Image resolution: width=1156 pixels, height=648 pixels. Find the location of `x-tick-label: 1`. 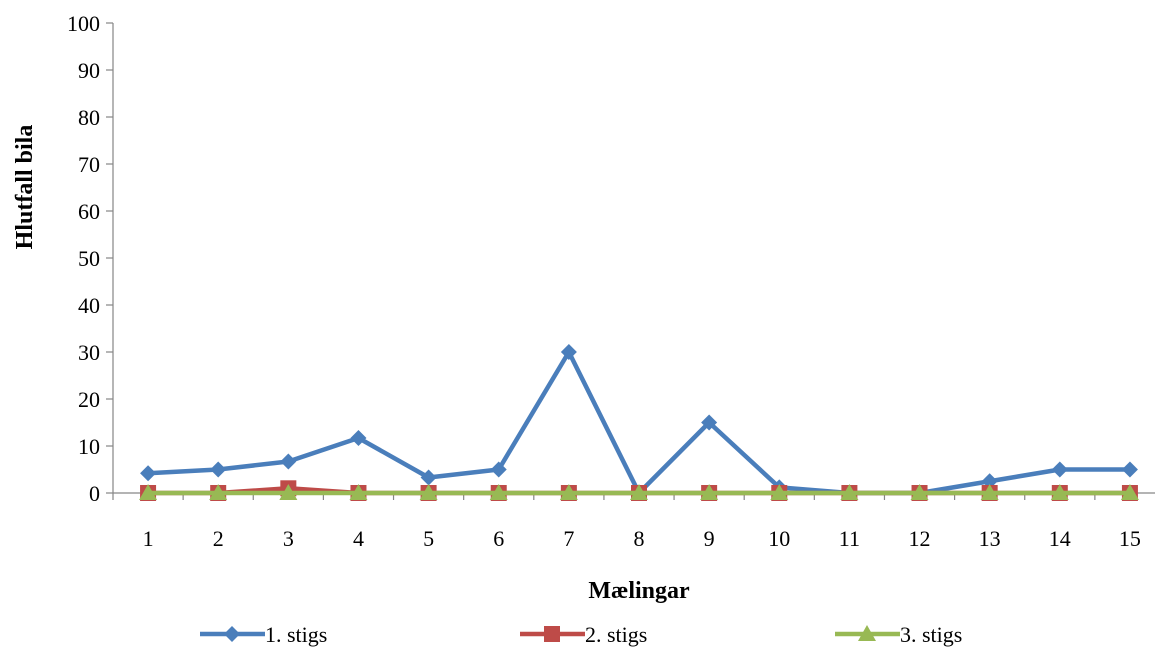

x-tick-label: 1 is located at coordinates (148, 538).